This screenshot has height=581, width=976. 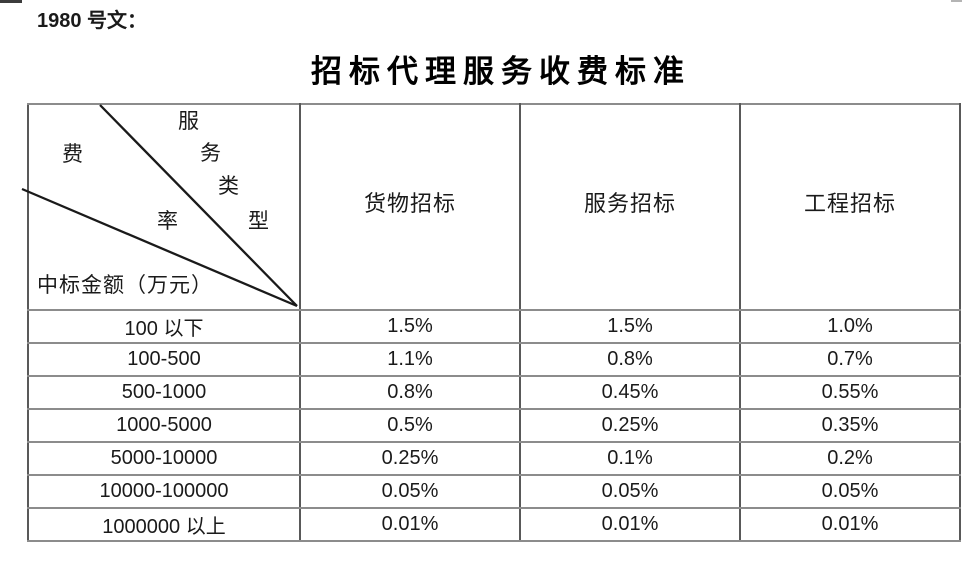 I want to click on amount-label: 5000-10000, so click(x=164, y=458).